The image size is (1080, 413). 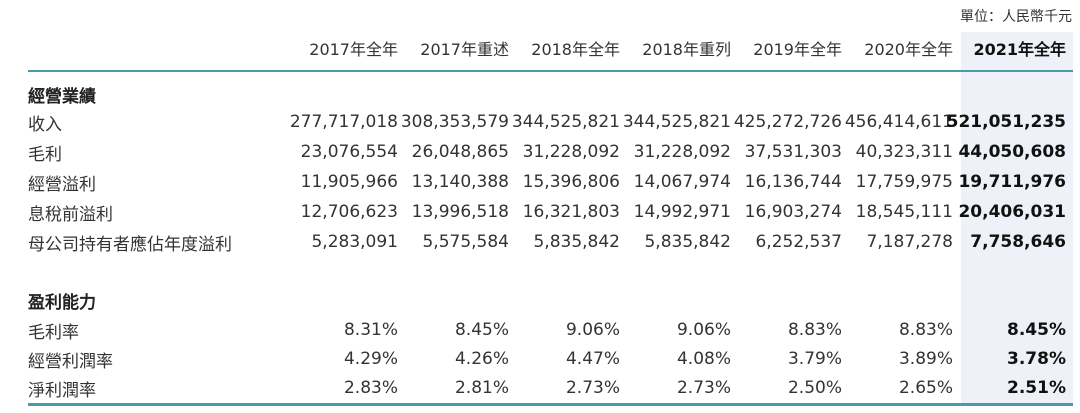 I want to click on table-cell: 8.31%, so click(x=370, y=330).